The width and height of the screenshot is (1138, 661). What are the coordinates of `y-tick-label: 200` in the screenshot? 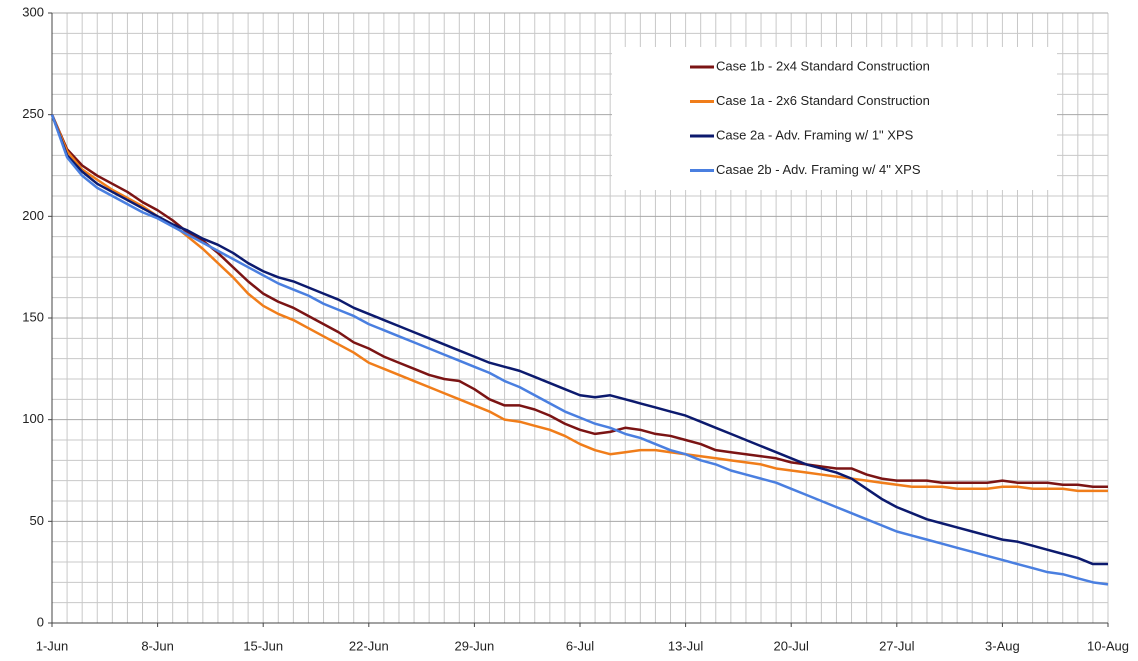 It's located at (33, 215).